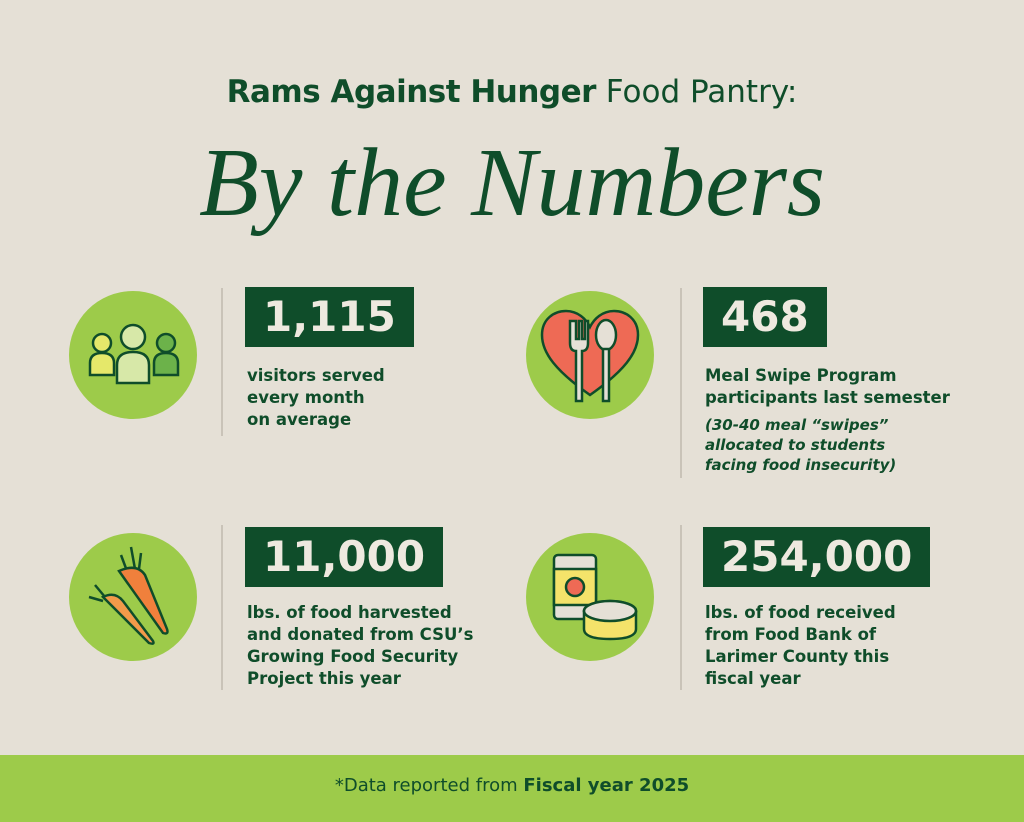 The width and height of the screenshot is (1024, 822). What do you see at coordinates (306, 397) in the screenshot?
I see `desc-line: every month` at bounding box center [306, 397].